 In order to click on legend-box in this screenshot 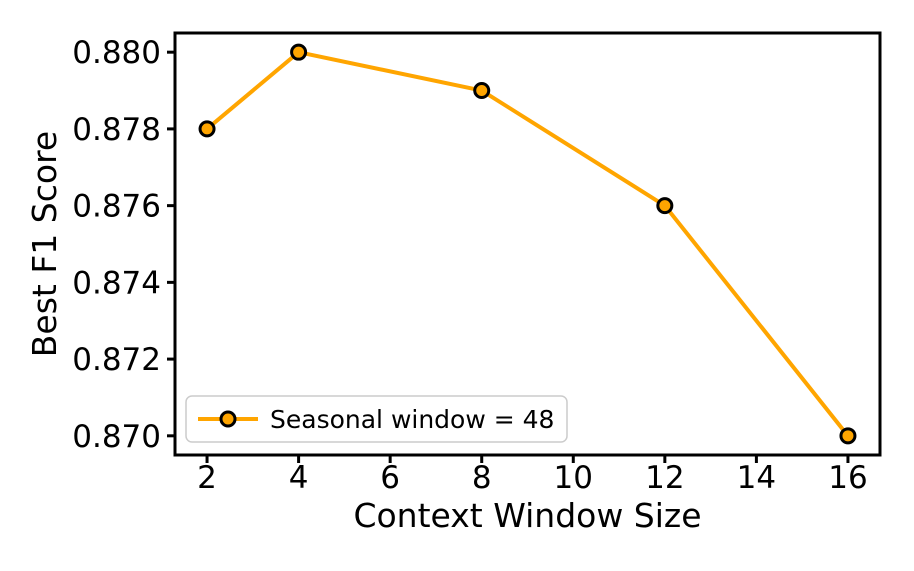, I will do `click(376, 419)`.